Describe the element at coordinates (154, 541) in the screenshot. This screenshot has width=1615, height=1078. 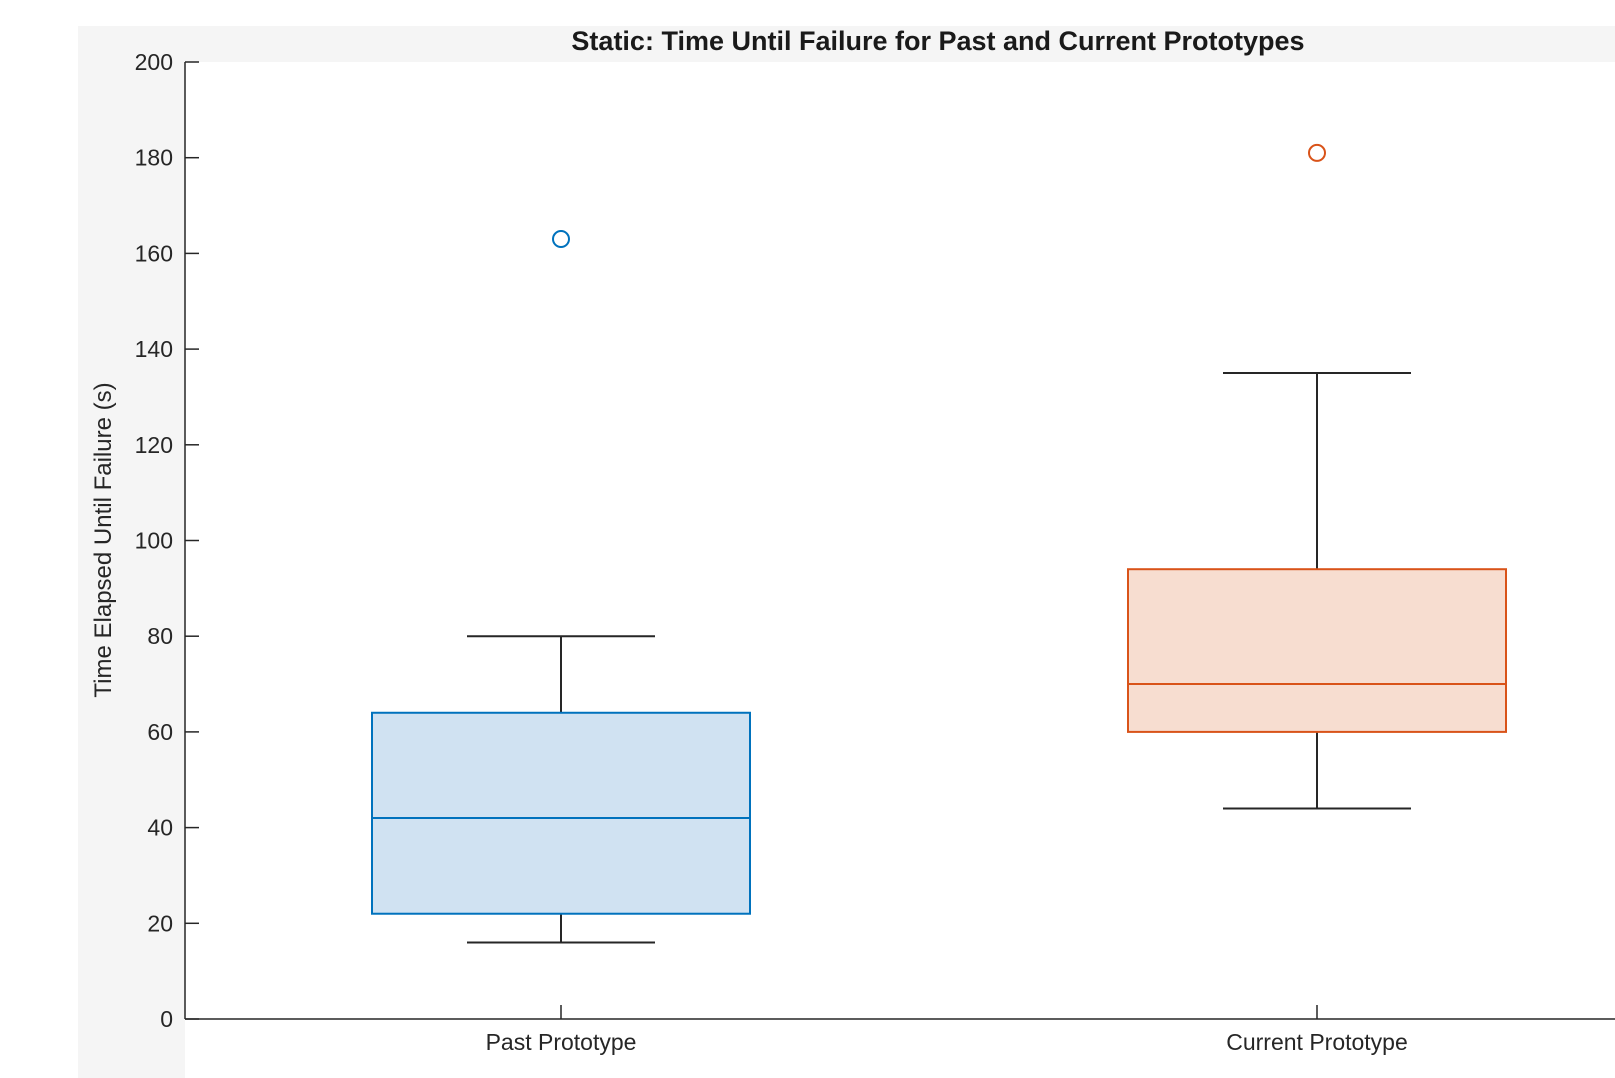
I see `y-tick-label: 100` at that location.